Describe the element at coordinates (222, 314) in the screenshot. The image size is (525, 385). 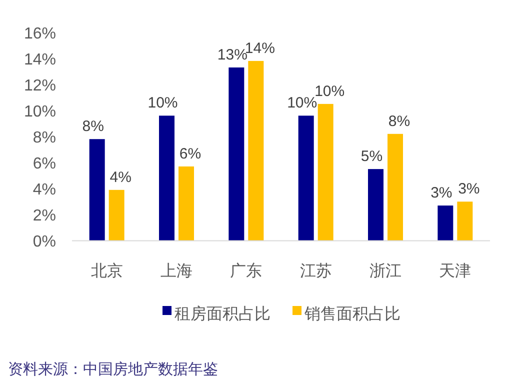
I see `legend-label: 租房面积占比` at that location.